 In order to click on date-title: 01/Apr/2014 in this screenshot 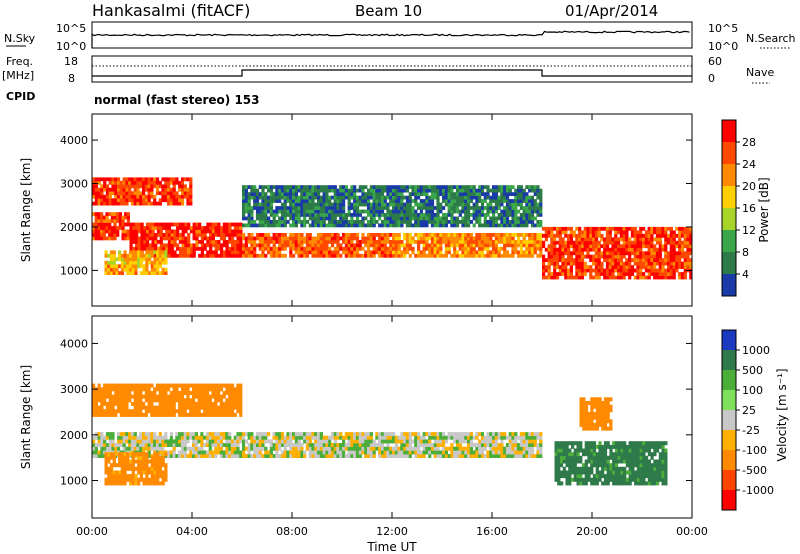, I will do `click(611, 11)`.